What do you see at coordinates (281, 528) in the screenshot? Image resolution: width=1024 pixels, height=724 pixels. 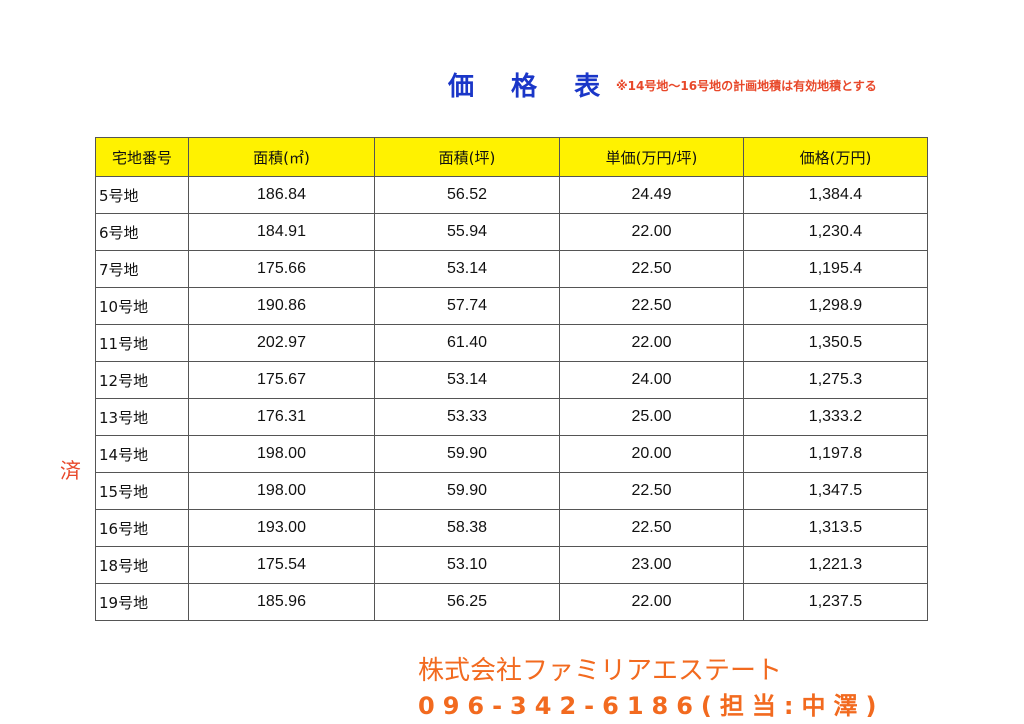 I see `area-sqm-cell: 193.00` at bounding box center [281, 528].